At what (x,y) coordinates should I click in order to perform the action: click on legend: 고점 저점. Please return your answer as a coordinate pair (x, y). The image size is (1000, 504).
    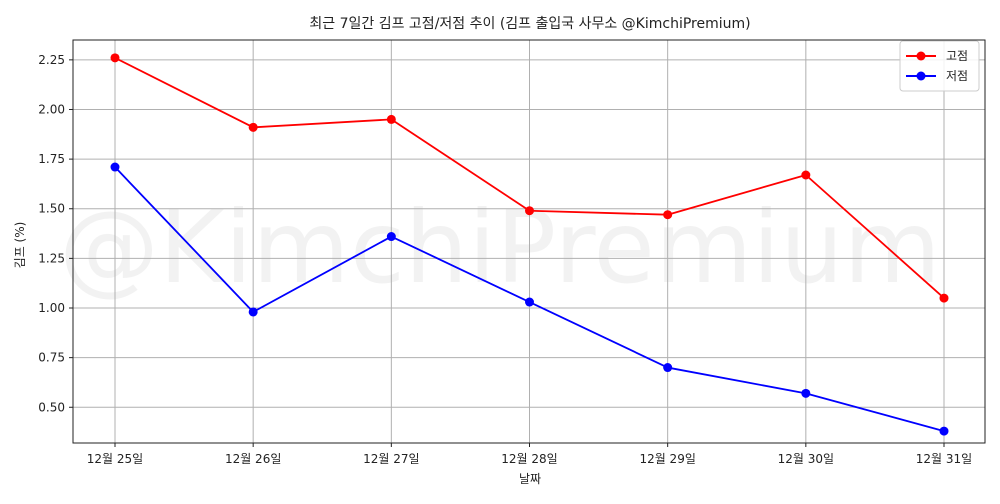
    Looking at the image, I should click on (939, 66).